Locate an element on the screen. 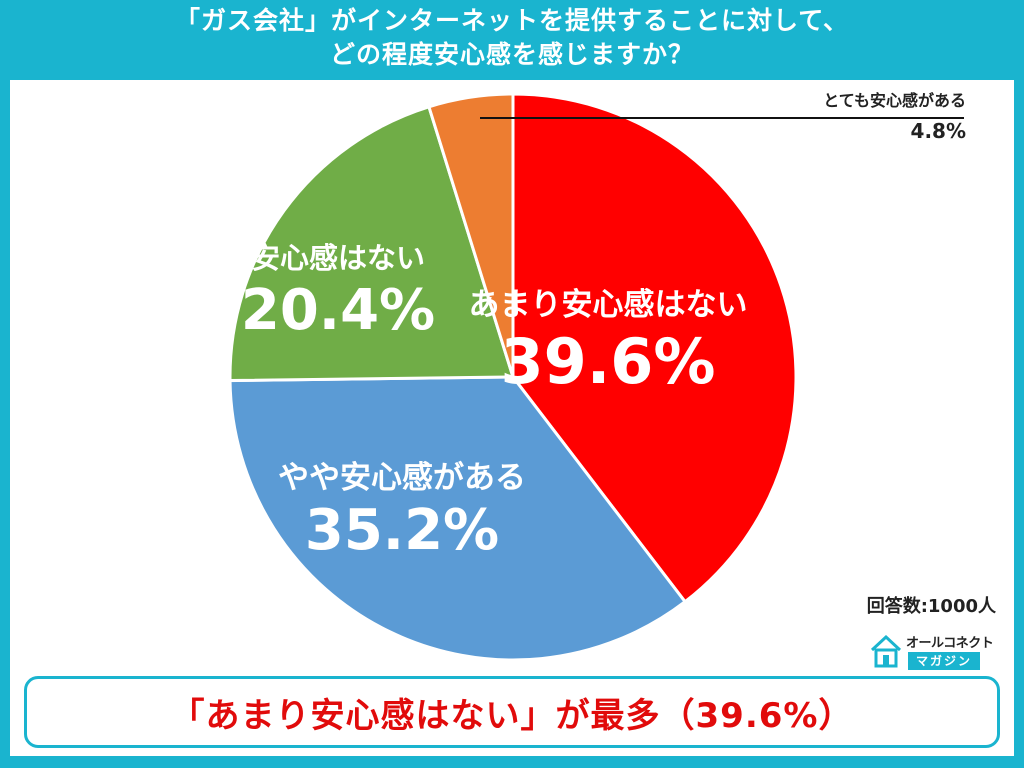 The width and height of the screenshot is (1024, 768). respondent-count: 回答数:1000人 is located at coordinates (931, 606).